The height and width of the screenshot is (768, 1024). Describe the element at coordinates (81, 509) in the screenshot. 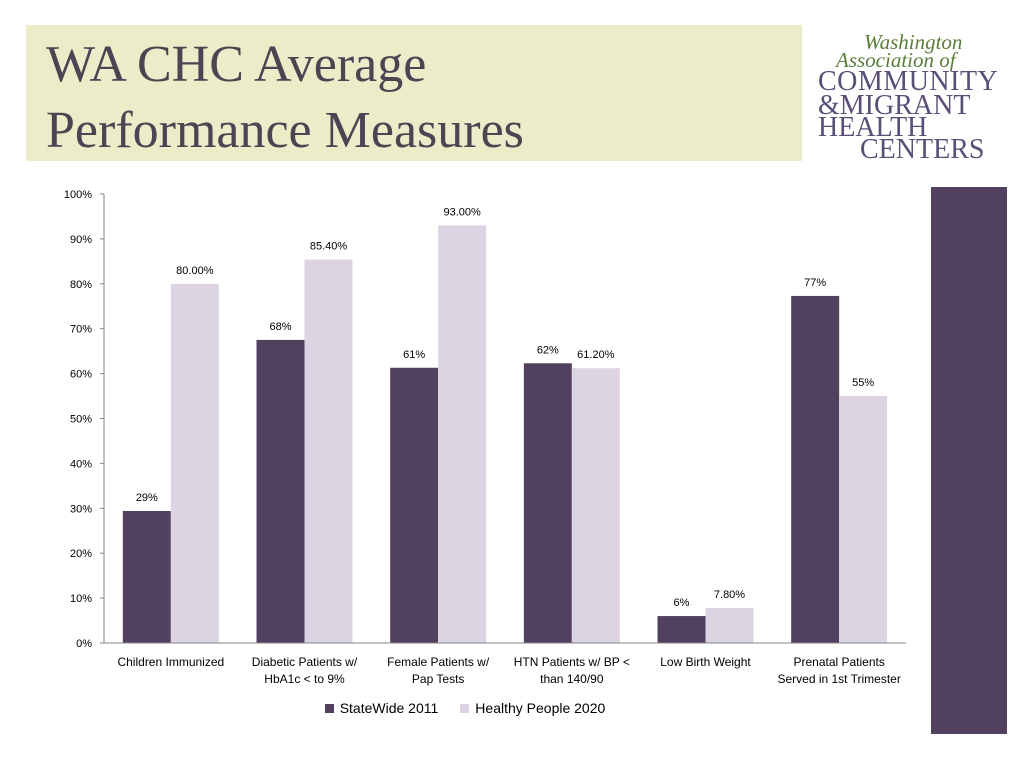

I see `y-tick-label: 30%` at that location.